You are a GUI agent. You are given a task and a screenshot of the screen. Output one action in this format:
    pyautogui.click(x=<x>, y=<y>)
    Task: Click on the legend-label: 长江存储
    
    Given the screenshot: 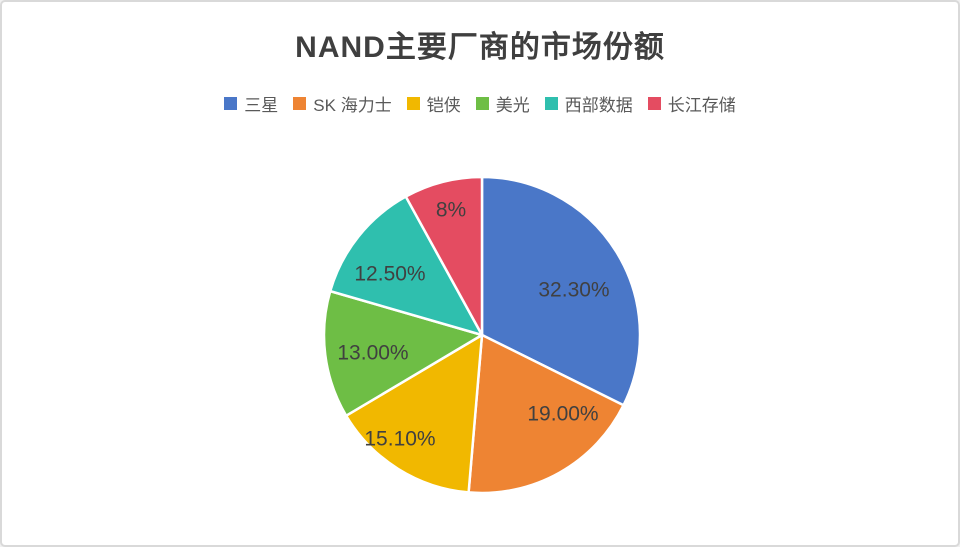 What is the action you would take?
    pyautogui.click(x=701, y=105)
    